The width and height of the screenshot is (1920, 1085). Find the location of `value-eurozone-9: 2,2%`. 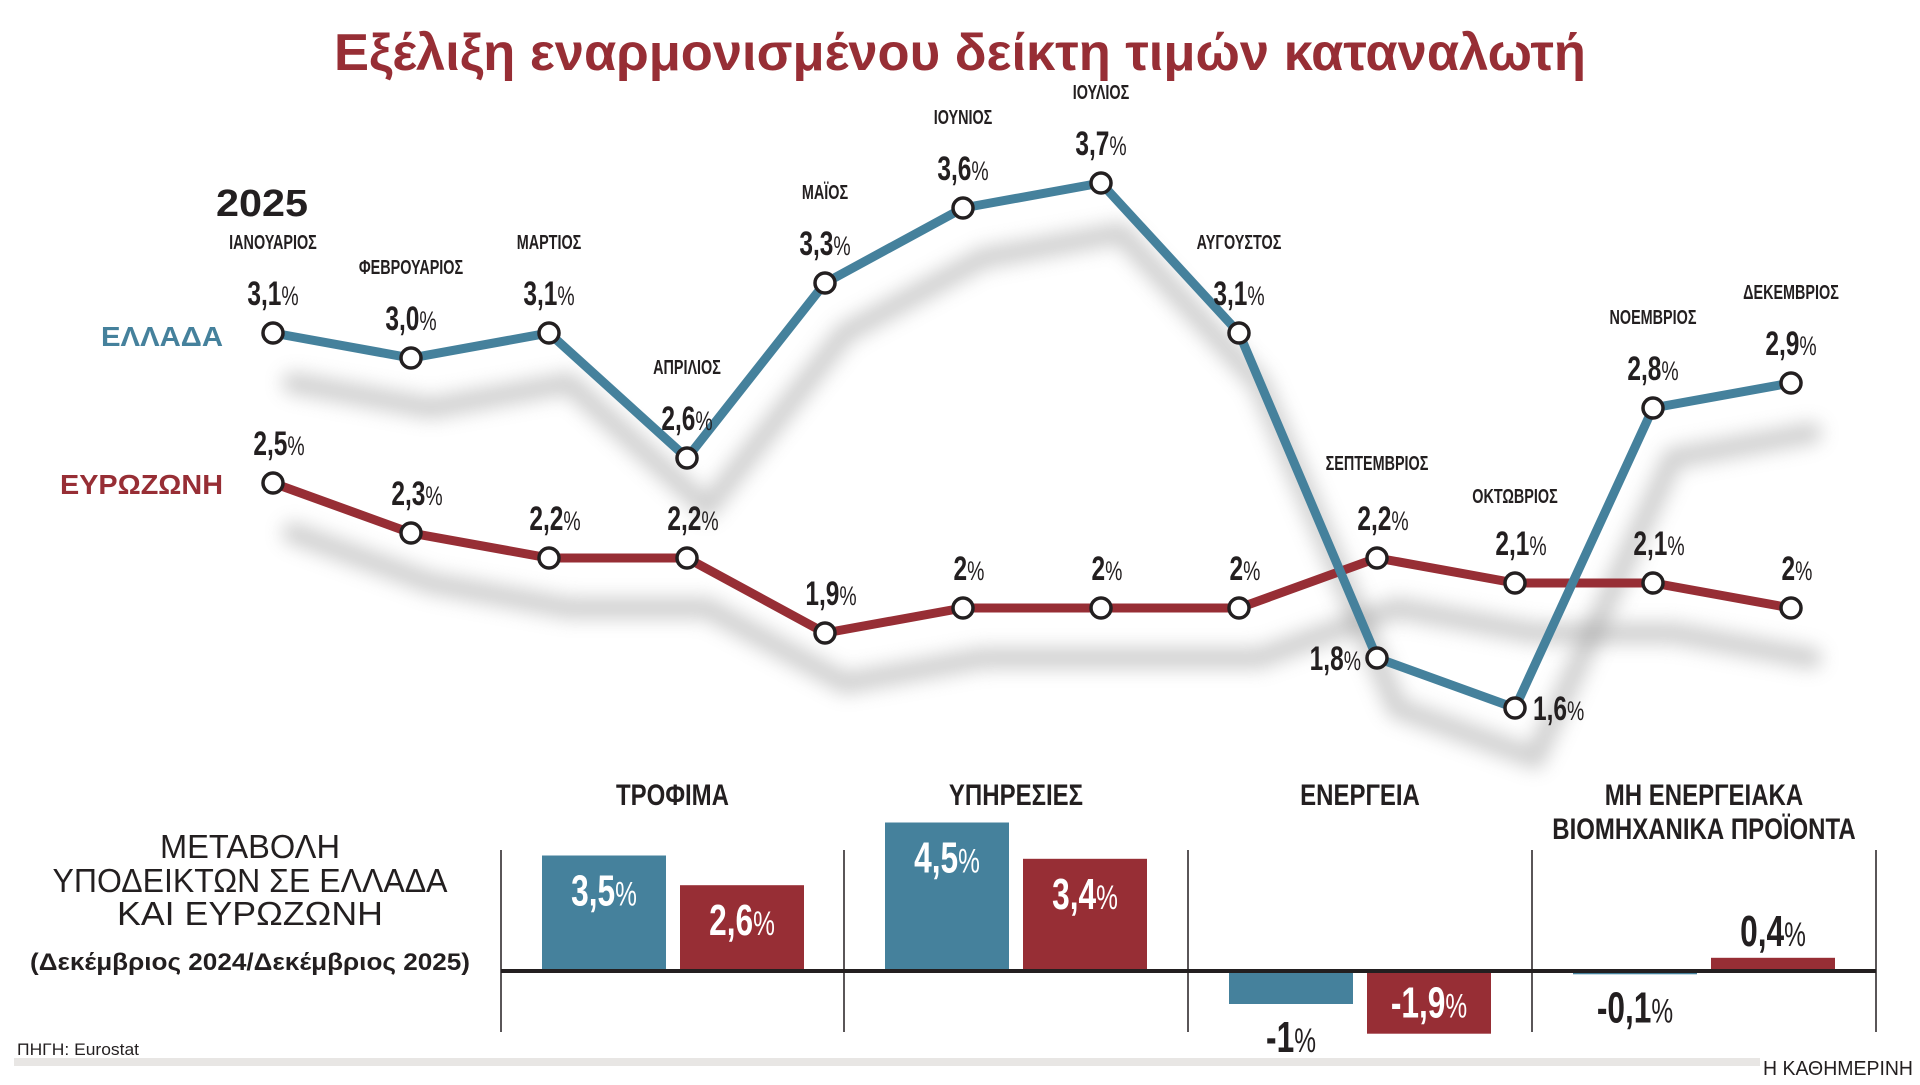

value-eurozone-9: 2,2% is located at coordinates (1382, 519).